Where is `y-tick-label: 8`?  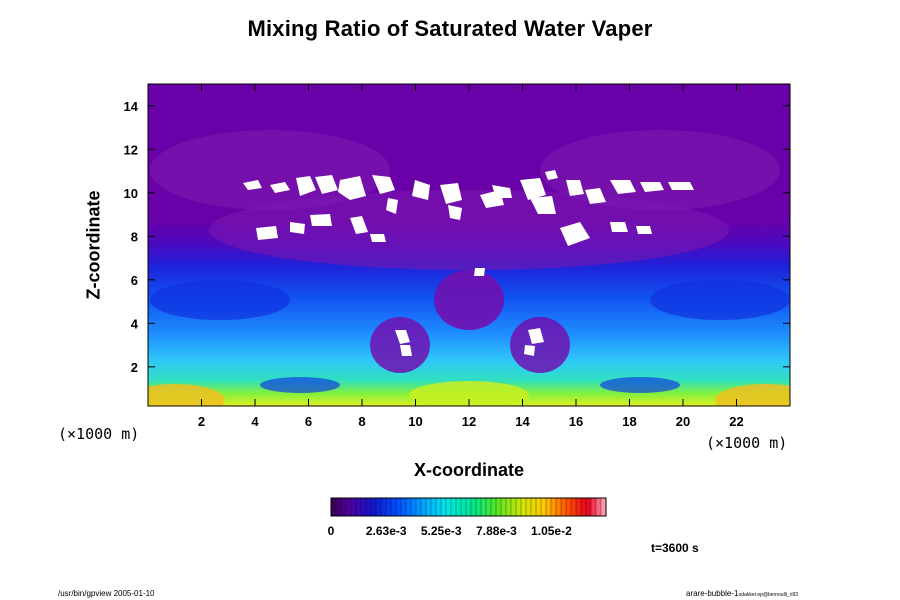
y-tick-label: 8 is located at coordinates (134, 236).